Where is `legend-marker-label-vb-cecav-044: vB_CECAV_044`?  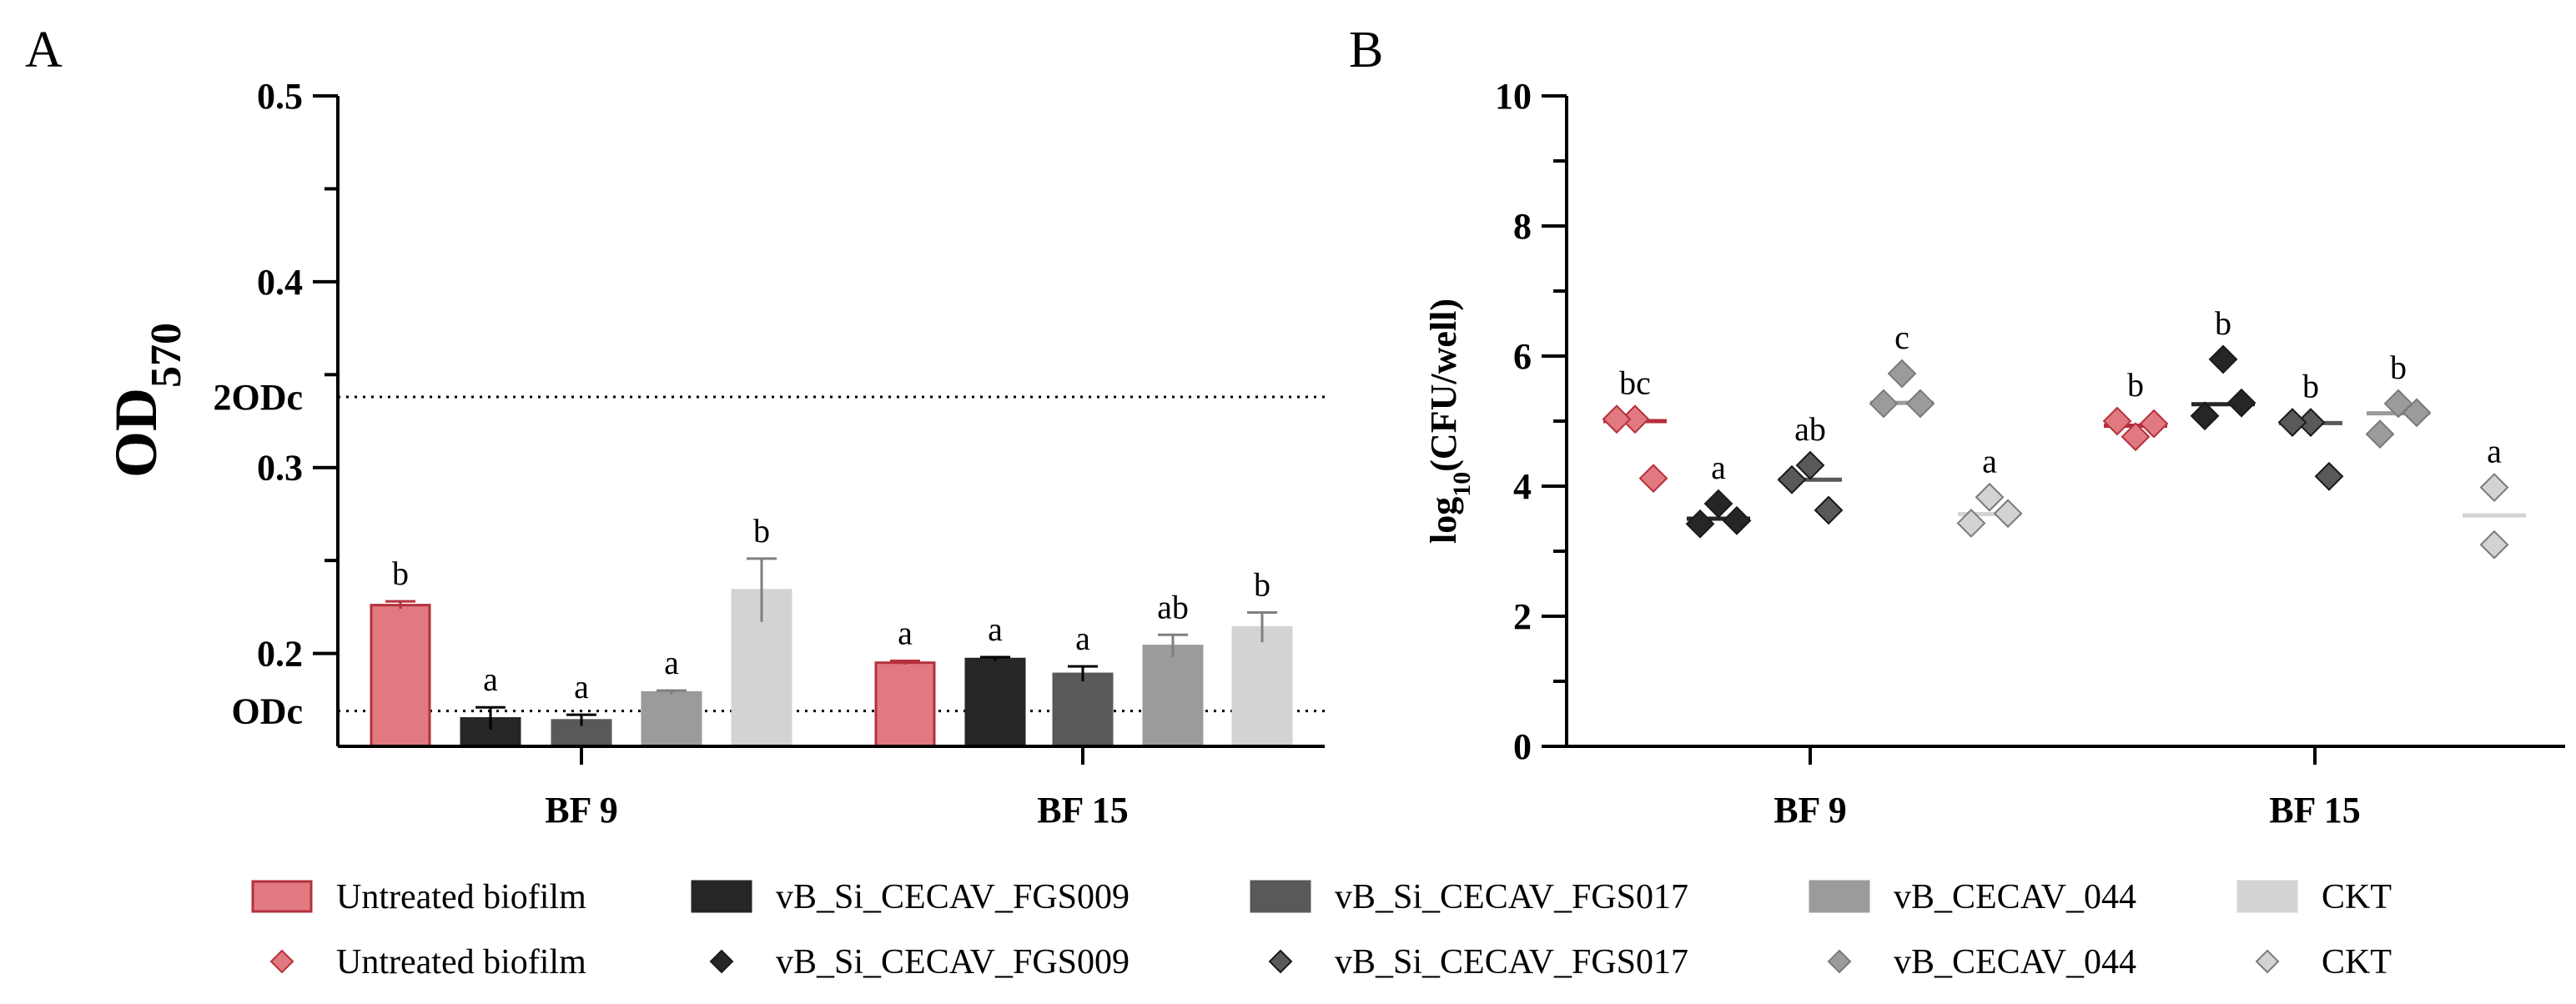 legend-marker-label-vb-cecav-044: vB_CECAV_044 is located at coordinates (2015, 962).